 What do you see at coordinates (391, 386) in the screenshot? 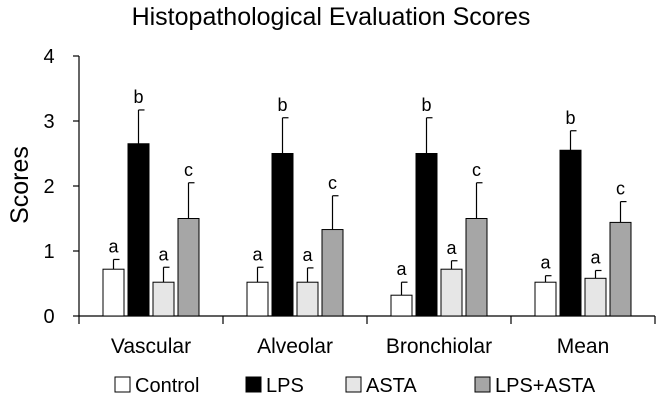
I see `legend-label: ASTA` at bounding box center [391, 386].